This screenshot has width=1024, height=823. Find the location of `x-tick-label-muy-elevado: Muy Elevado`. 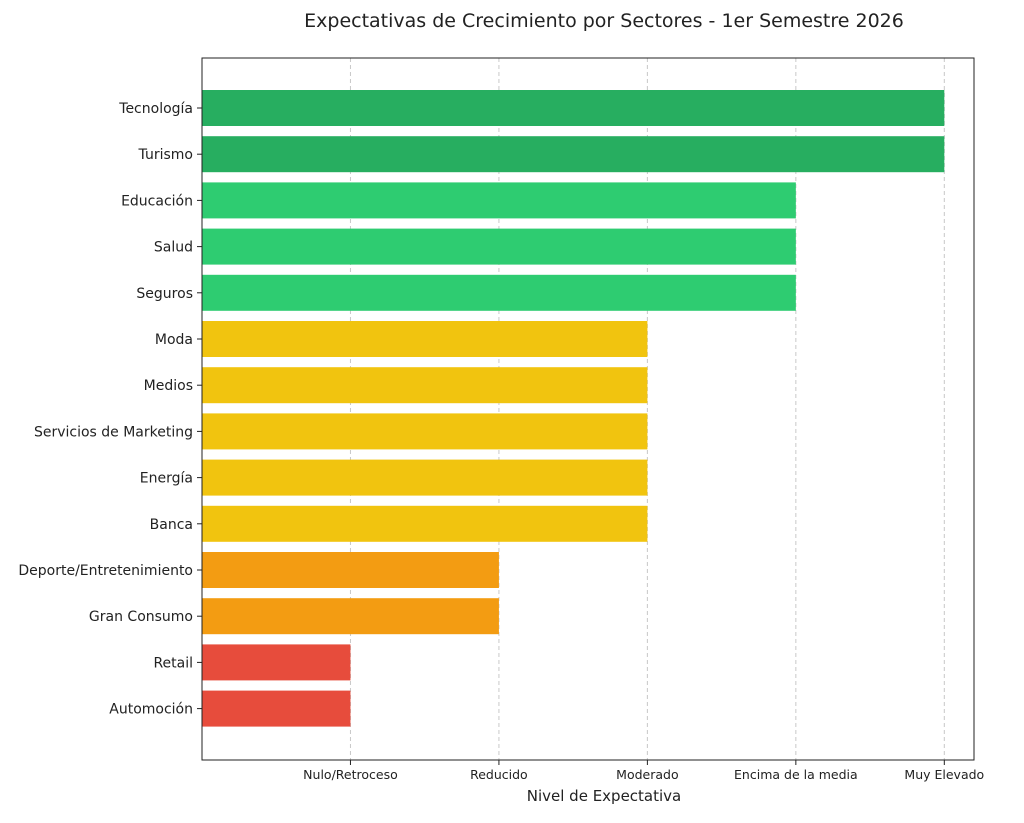

x-tick-label-muy-elevado: Muy Elevado is located at coordinates (944, 774).